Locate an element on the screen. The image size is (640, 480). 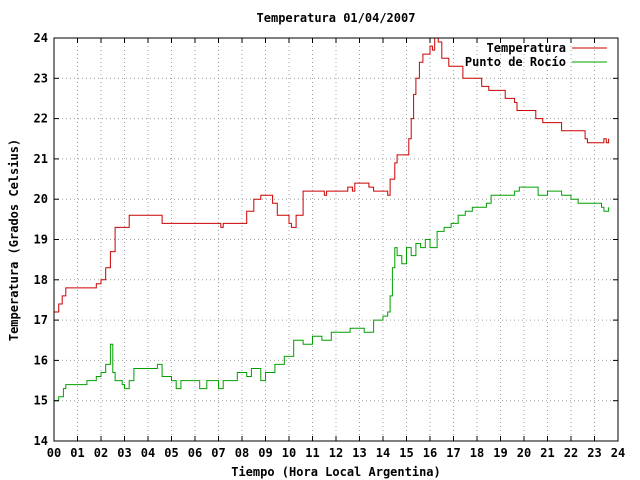
chart-title: Temperatura 01/04/2007 is located at coordinates (336, 18).